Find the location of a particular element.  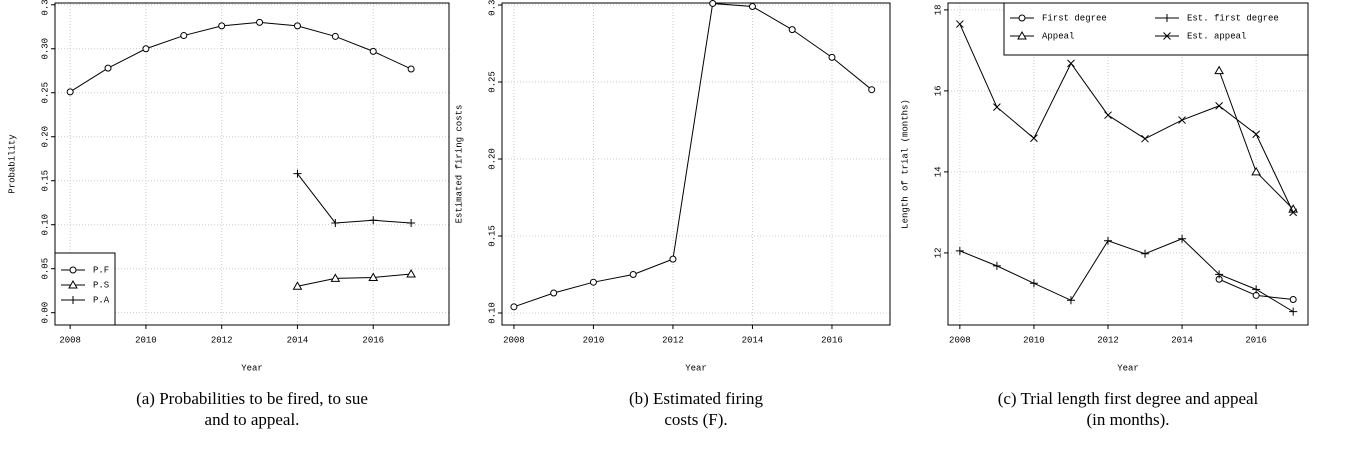

y-tick-label: 18 is located at coordinates (938, 9).